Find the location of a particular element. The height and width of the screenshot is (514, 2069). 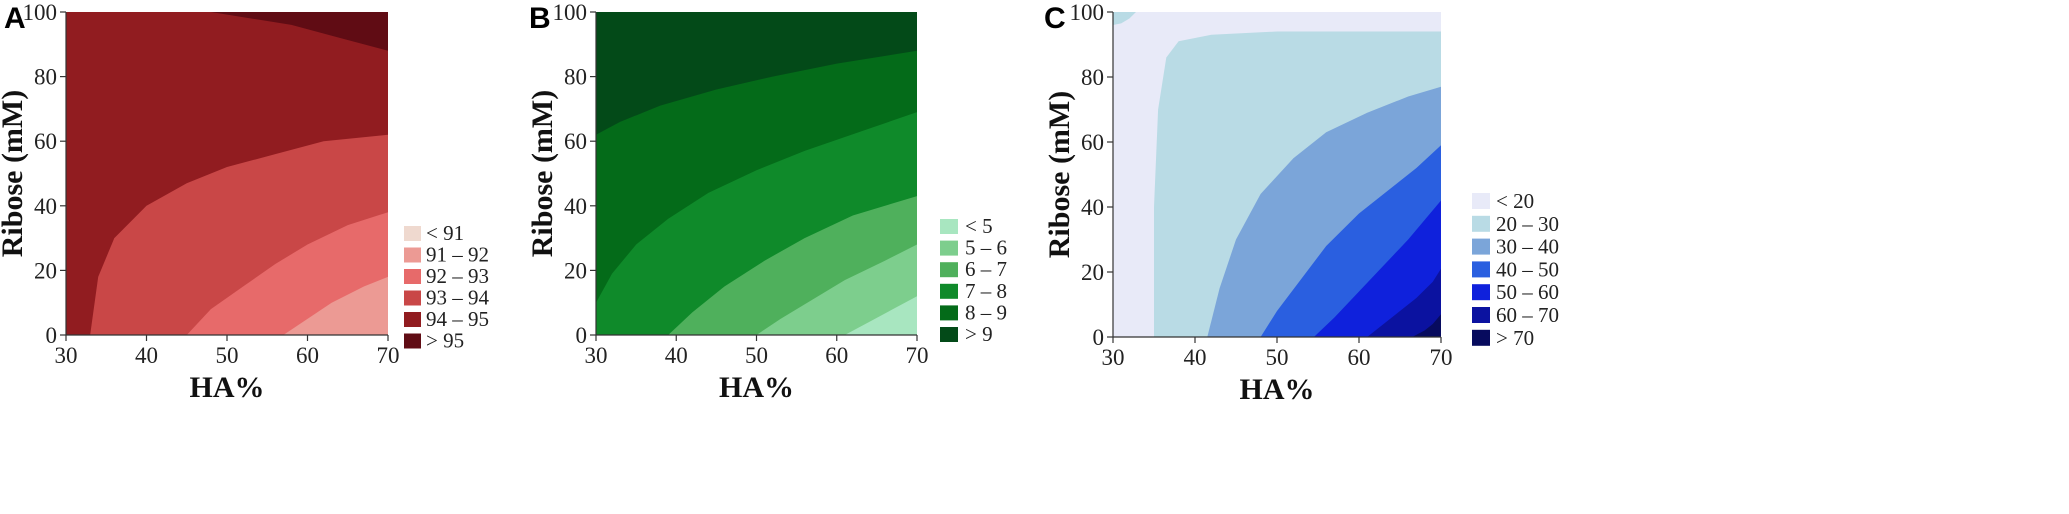

contour-band-corner is located at coordinates (1124, 18).